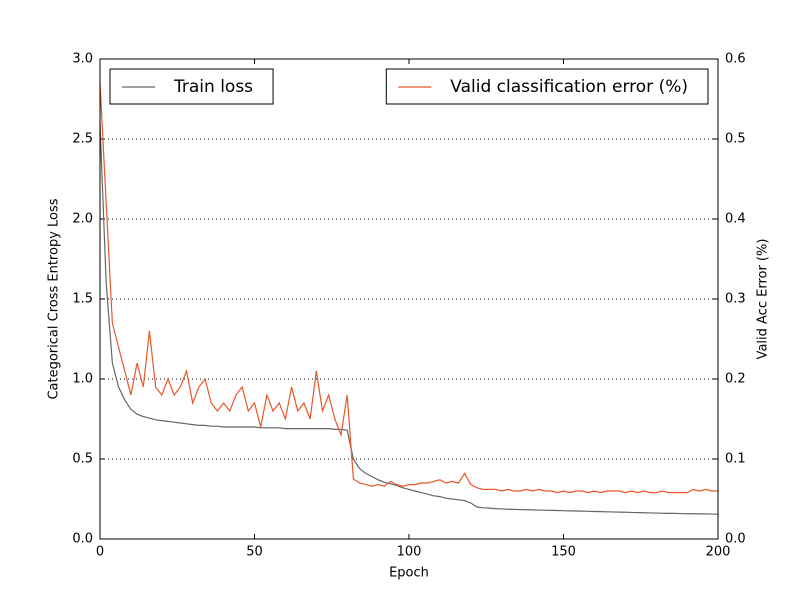 The width and height of the screenshot is (800, 604). Describe the element at coordinates (735, 459) in the screenshot. I see `y2-tick-label: 0.1` at that location.